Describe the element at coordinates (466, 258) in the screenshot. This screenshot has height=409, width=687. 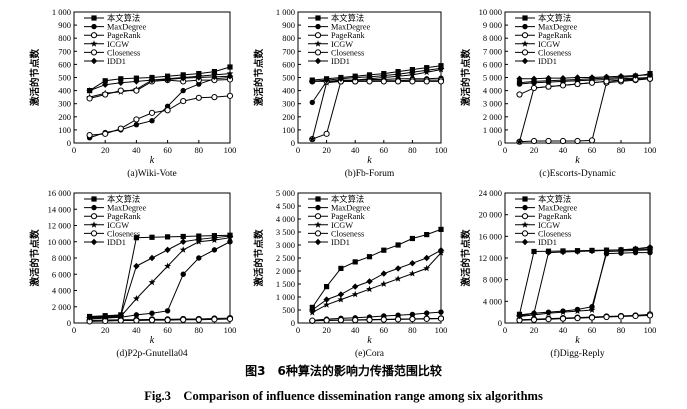
I see `y-axis-label: 激活的节点数` at that location.